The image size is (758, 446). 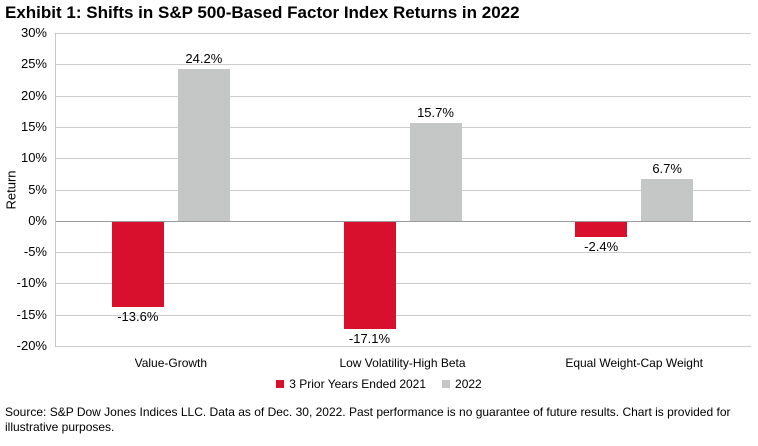 I want to click on y-tick-label: -10%, so click(x=31, y=283).